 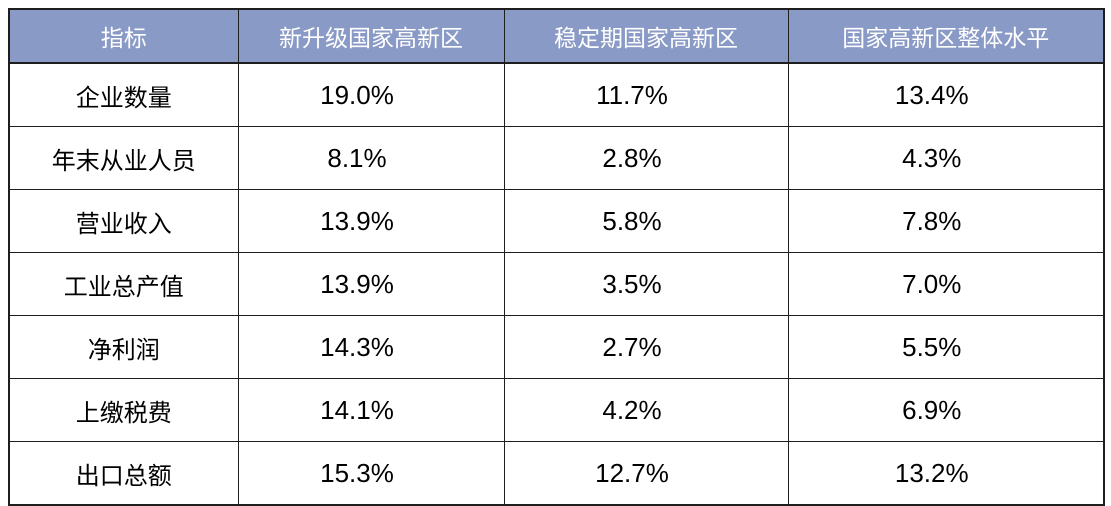 I want to click on row-label: 年末从业人员, so click(x=123, y=158).